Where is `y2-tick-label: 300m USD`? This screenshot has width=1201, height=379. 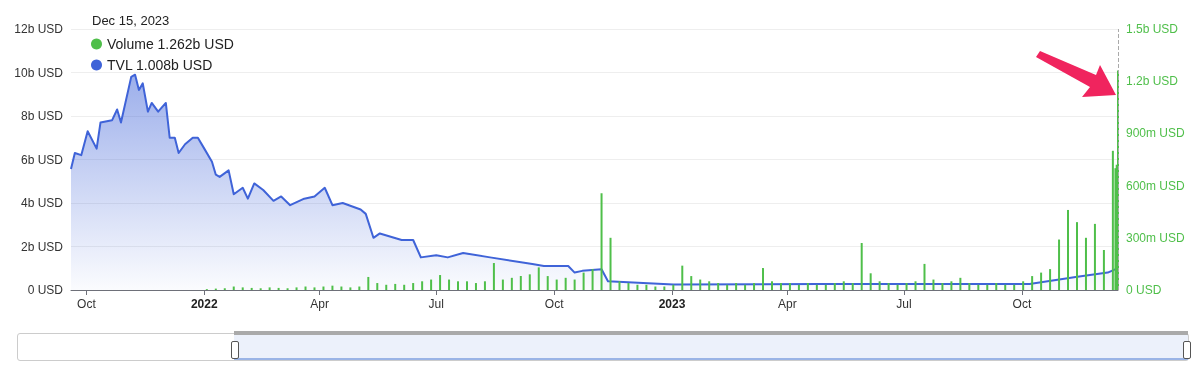 y2-tick-label: 300m USD is located at coordinates (1156, 237).